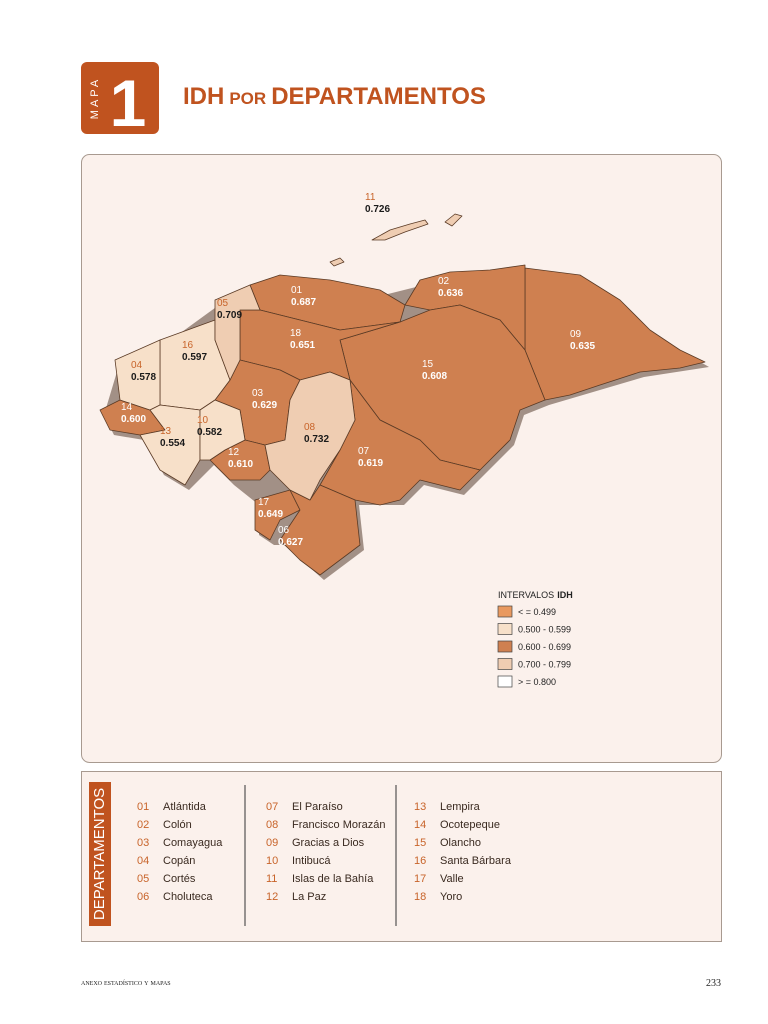 This screenshot has width=768, height=1024. What do you see at coordinates (453, 220) in the screenshot?
I see `dept-11b` at bounding box center [453, 220].